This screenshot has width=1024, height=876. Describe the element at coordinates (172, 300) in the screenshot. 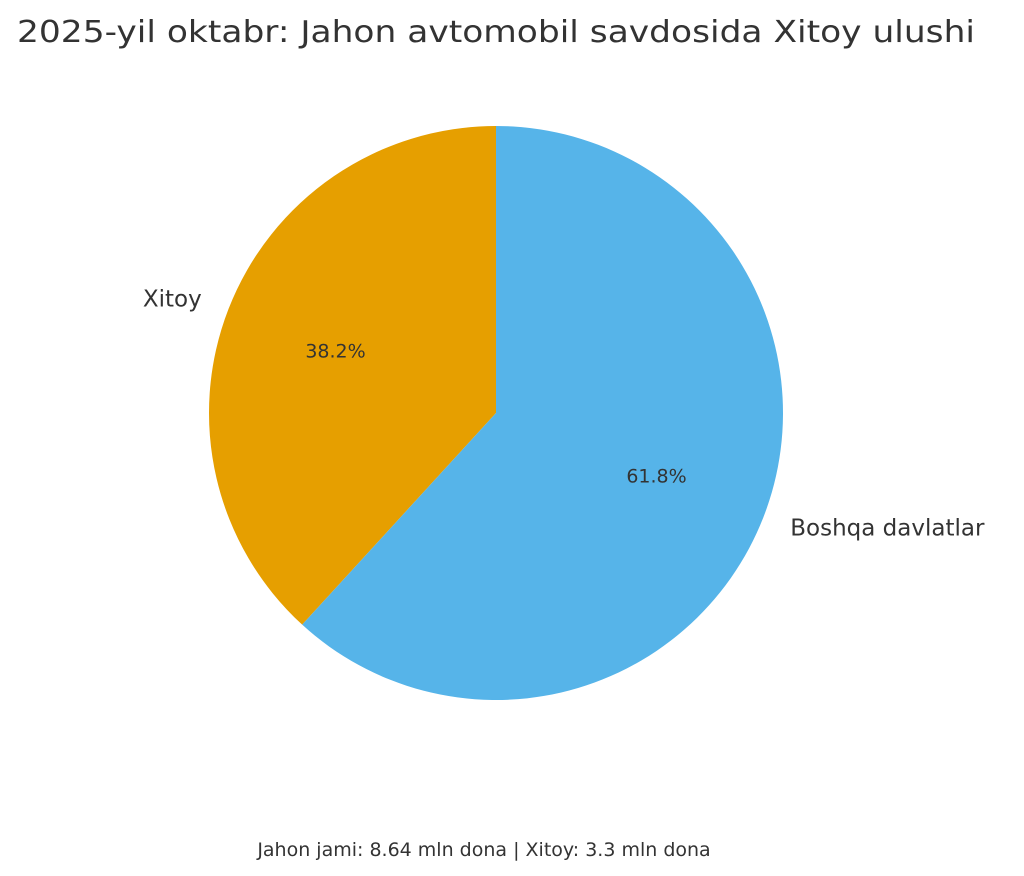

I see `slice-category-label: Xitoy` at that location.